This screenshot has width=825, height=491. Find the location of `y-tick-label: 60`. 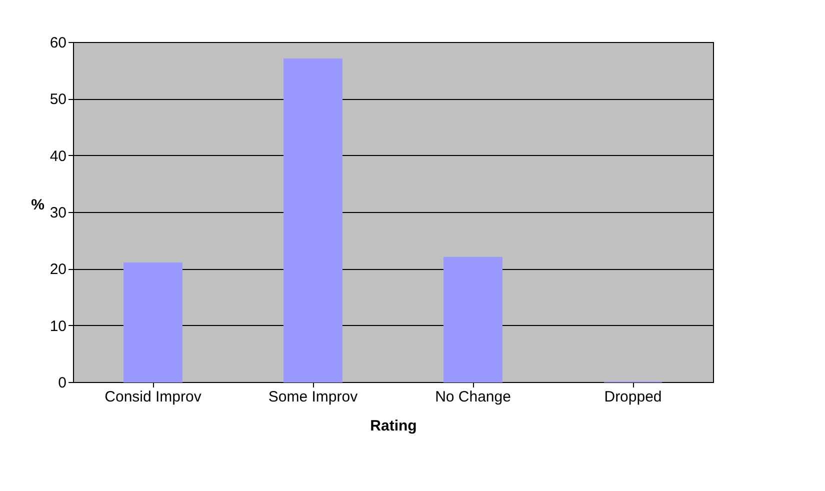

y-tick-label: 60 is located at coordinates (58, 43).